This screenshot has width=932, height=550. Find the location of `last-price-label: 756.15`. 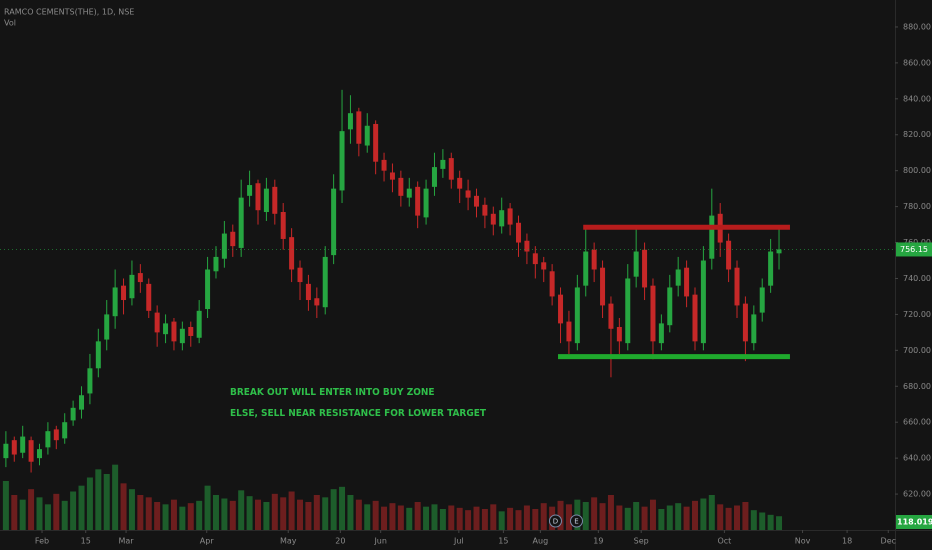

last-price-label: 756.15 is located at coordinates (914, 249).